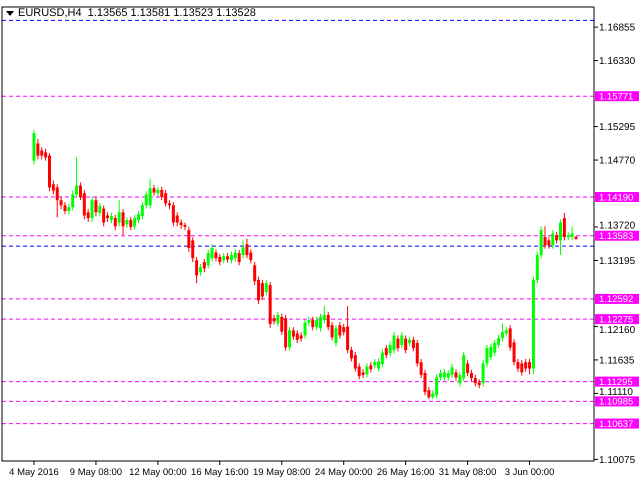  Describe the element at coordinates (616, 382) in the screenshot. I see `ref-line-label: 1.11295` at that location.